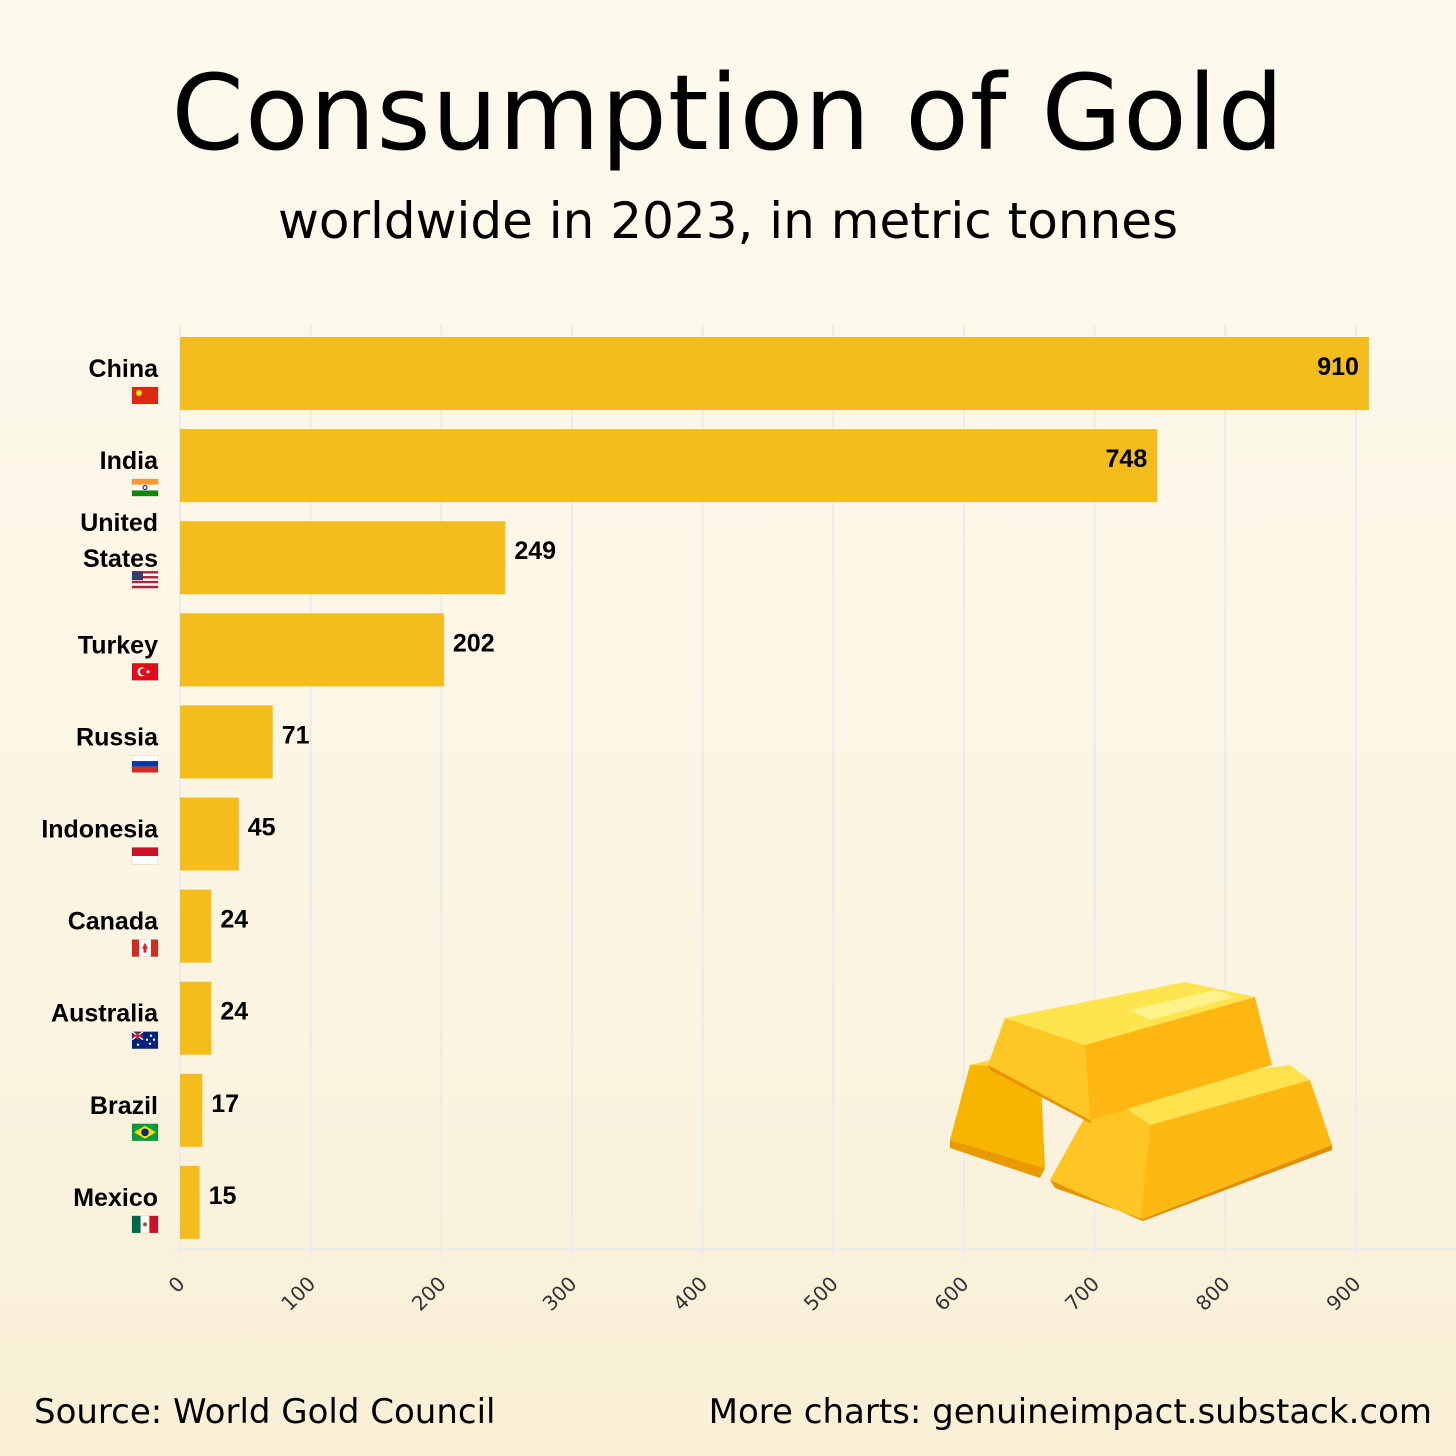 The image size is (1456, 1456). What do you see at coordinates (1141, 1101) in the screenshot?
I see `gold-bars-icon` at bounding box center [1141, 1101].